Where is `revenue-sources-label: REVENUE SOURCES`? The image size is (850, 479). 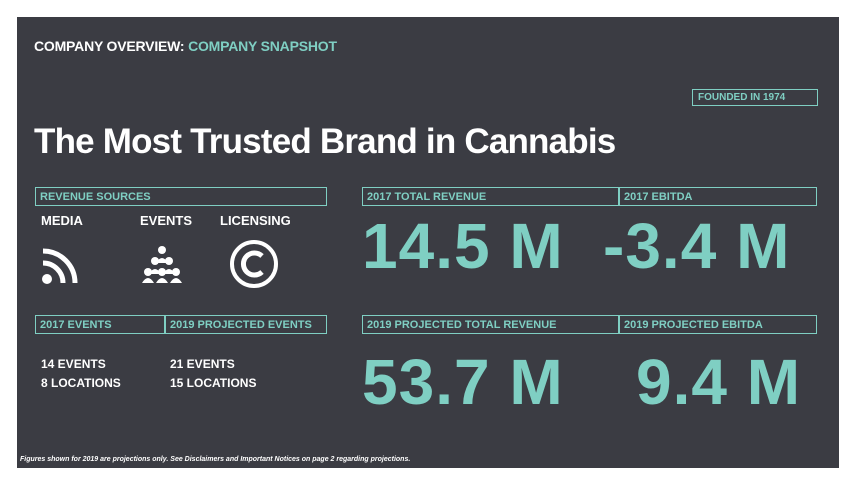 revenue-sources-label: REVENUE SOURCES is located at coordinates (181, 196).